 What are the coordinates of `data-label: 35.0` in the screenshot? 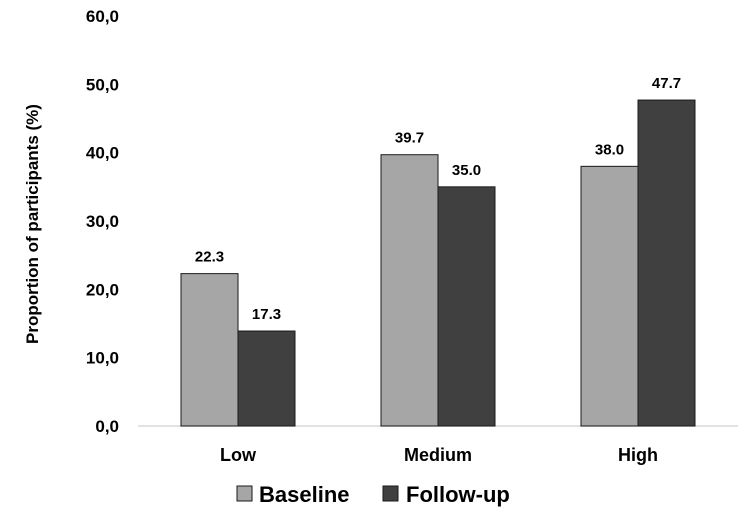 It's located at (466, 170).